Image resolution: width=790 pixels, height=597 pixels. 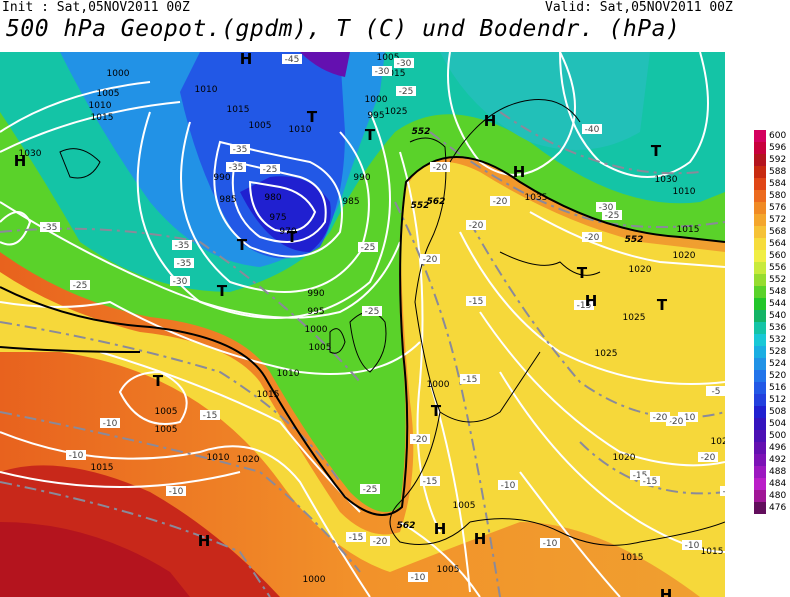 What do you see at coordinates (778, 412) in the screenshot?
I see `legend-label: 508` at bounding box center [778, 412].